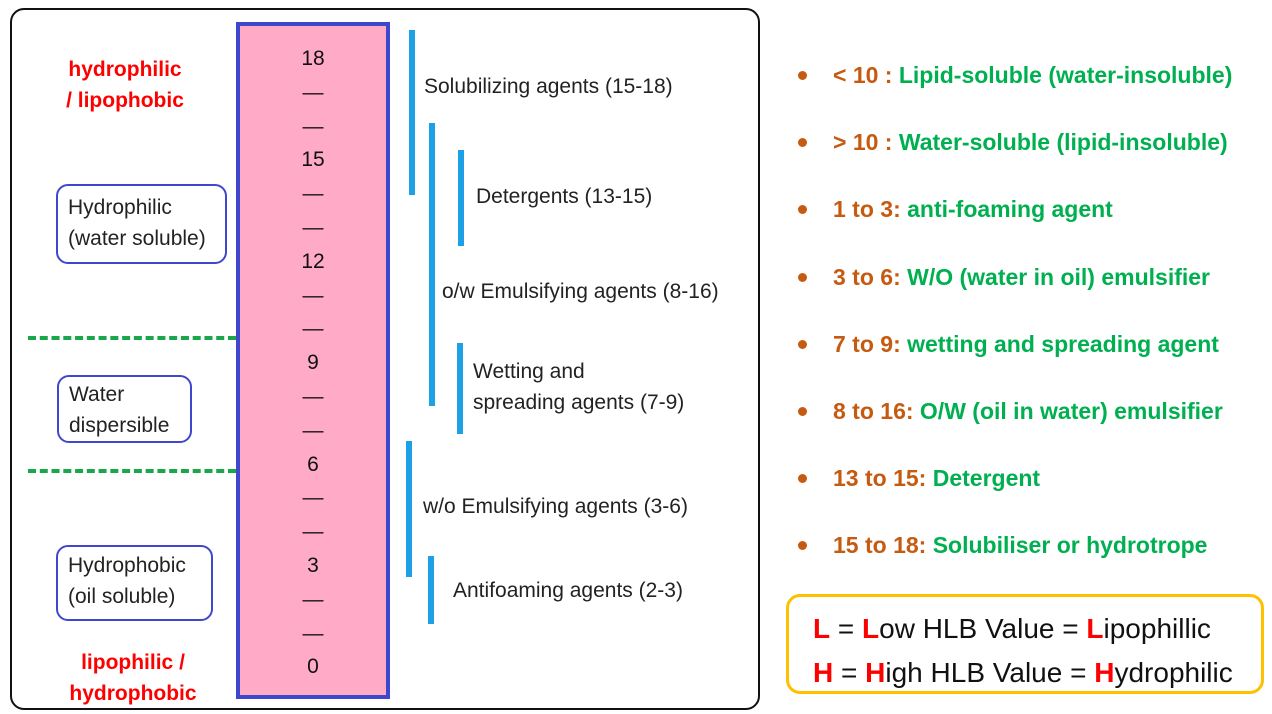 The height and width of the screenshot is (714, 1272). Describe the element at coordinates (564, 196) in the screenshot. I see `range-label: Detergents (13-15)` at that location.